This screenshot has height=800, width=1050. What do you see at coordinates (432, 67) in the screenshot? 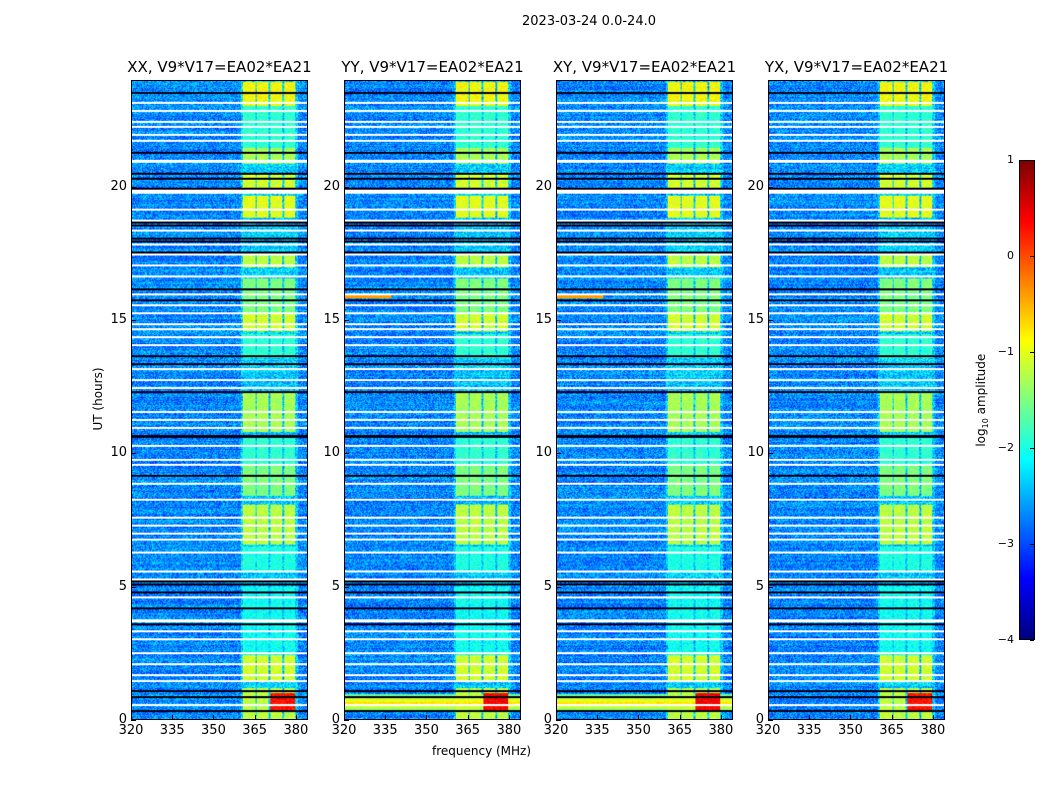
I see `panel-title: YY, V9*V17=EA02*EA21` at bounding box center [432, 67].